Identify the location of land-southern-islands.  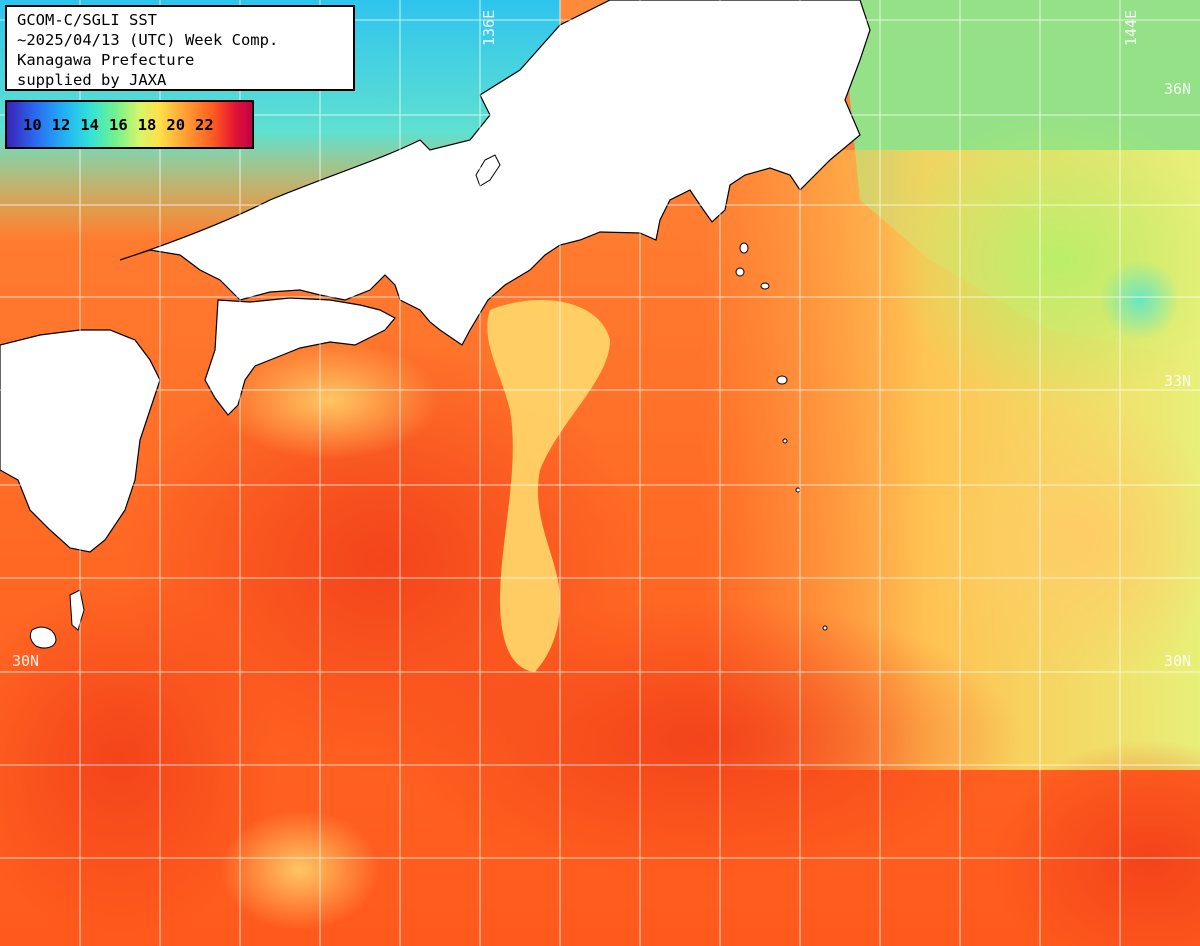
(57, 619).